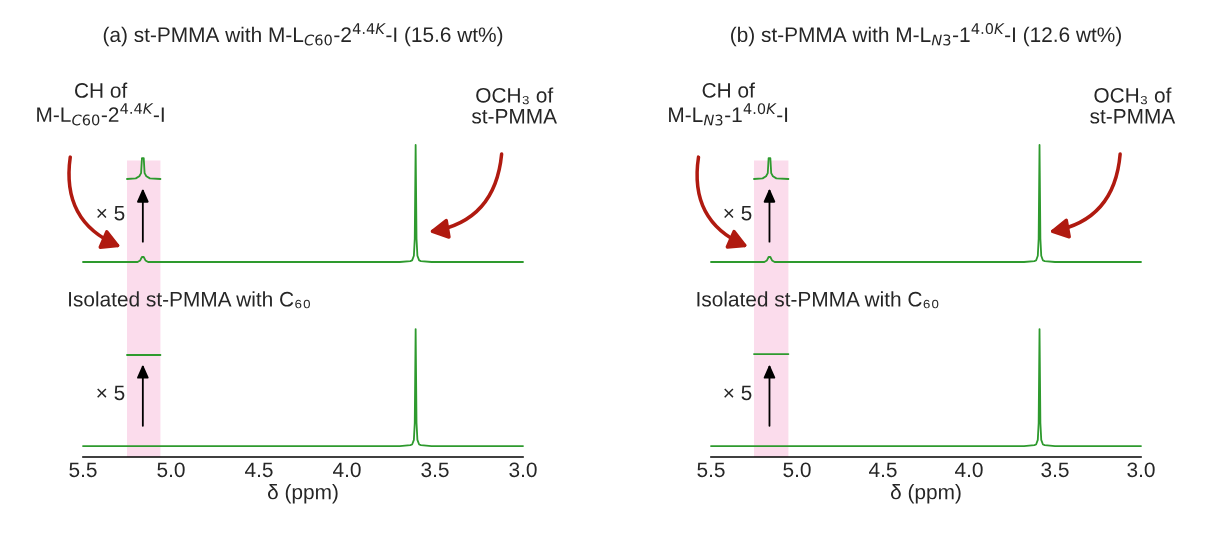 The image size is (1217, 536). Describe the element at coordinates (728, 104) in the screenshot. I see `text: CH of M-L$_{N3}$-1$^{4.0K}$-I` at that location.